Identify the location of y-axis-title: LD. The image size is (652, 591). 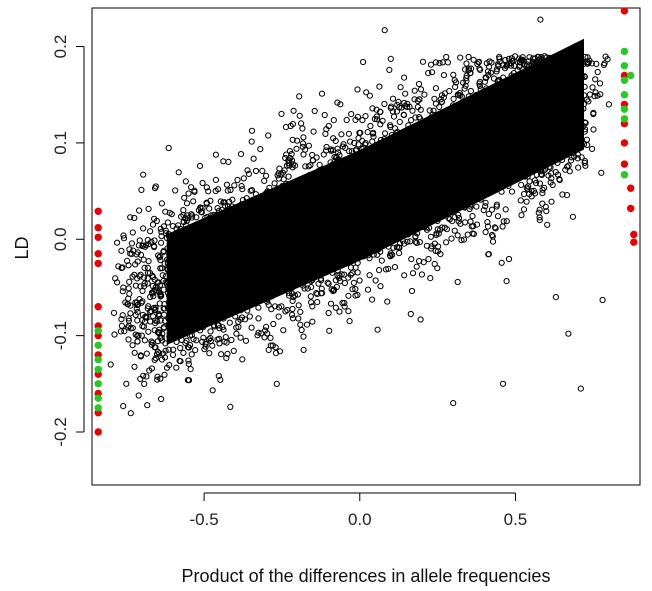
(22, 247).